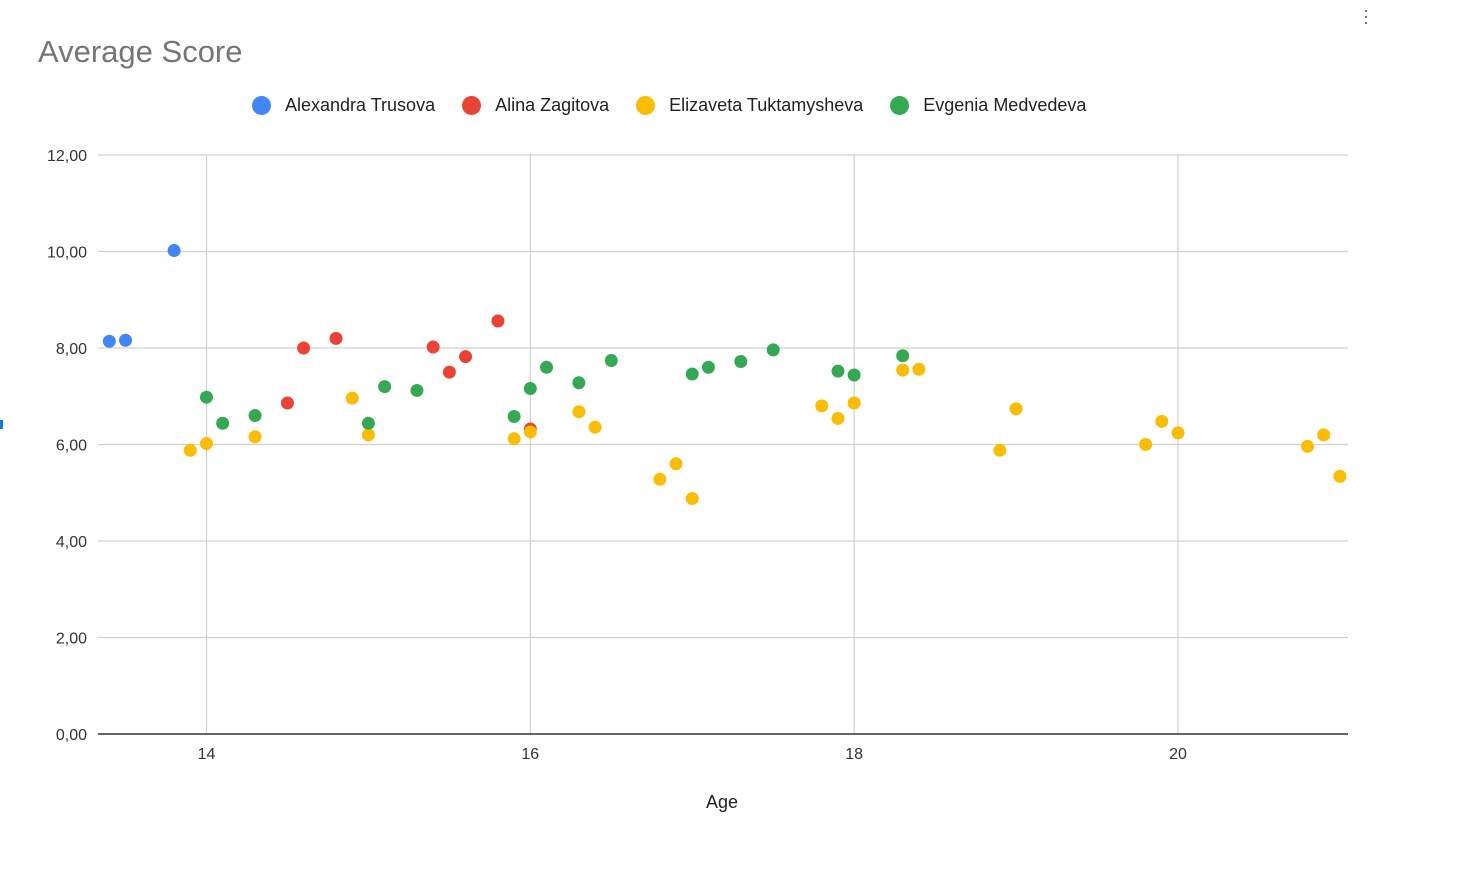 This screenshot has height=892, width=1460. I want to click on x-tick-label: 14, so click(207, 754).